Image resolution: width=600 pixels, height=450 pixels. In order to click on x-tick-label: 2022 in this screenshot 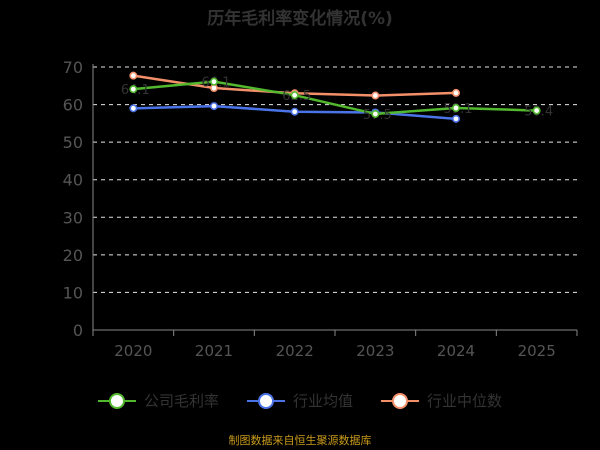, I will do `click(295, 351)`.